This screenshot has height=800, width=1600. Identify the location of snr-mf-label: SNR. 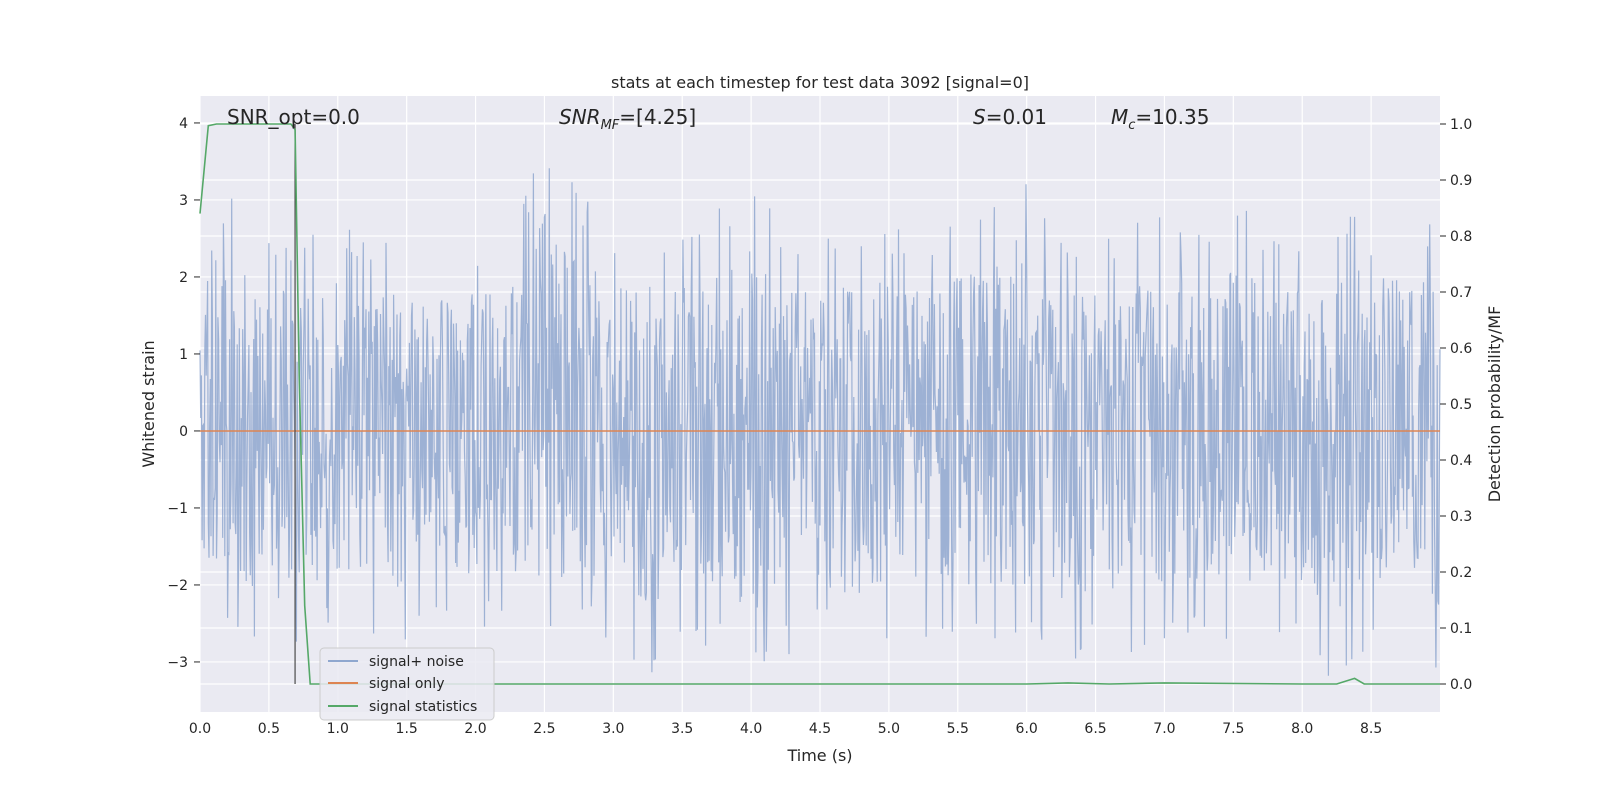
(580, 117).